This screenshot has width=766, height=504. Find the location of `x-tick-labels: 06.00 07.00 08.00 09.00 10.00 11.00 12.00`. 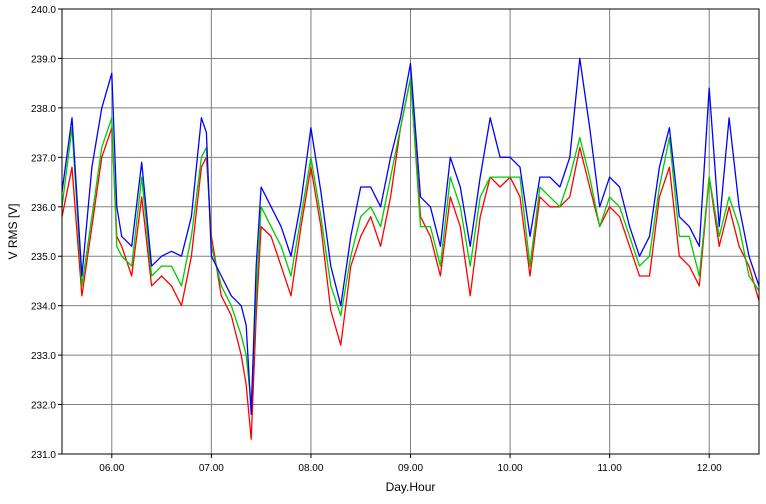

x-tick-labels: 06.00 07.00 08.00 09.00 10.00 11.00 12.00 is located at coordinates (410, 464).